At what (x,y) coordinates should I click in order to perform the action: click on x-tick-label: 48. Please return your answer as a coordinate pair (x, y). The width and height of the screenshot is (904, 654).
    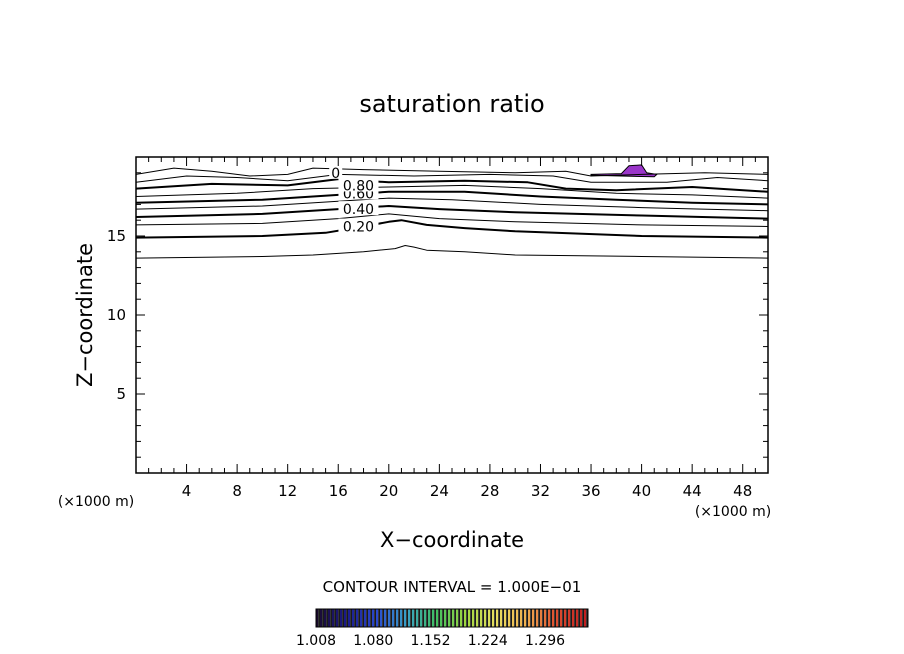
    Looking at the image, I should click on (742, 491).